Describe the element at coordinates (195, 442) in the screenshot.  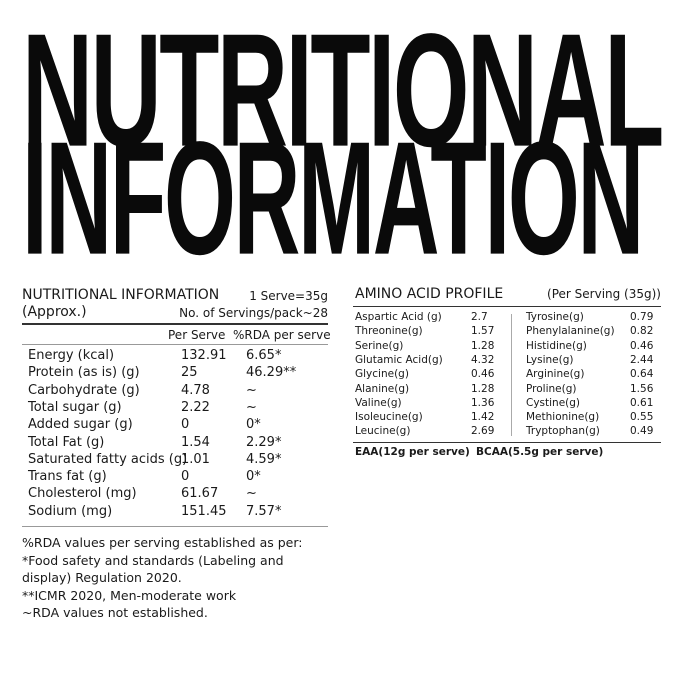
I see `per-serve-value: 1.54` at that location.